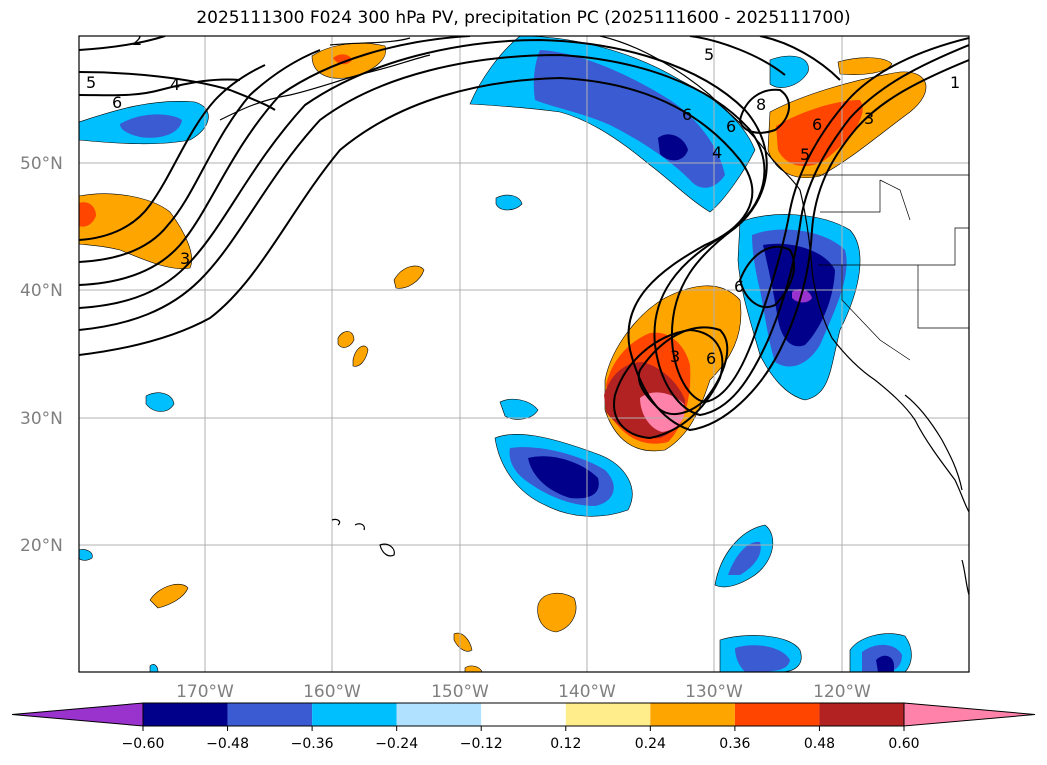 The height and width of the screenshot is (765, 1047). Describe the element at coordinates (41, 546) in the screenshot. I see `lat-label-20n: 20°N` at that location.